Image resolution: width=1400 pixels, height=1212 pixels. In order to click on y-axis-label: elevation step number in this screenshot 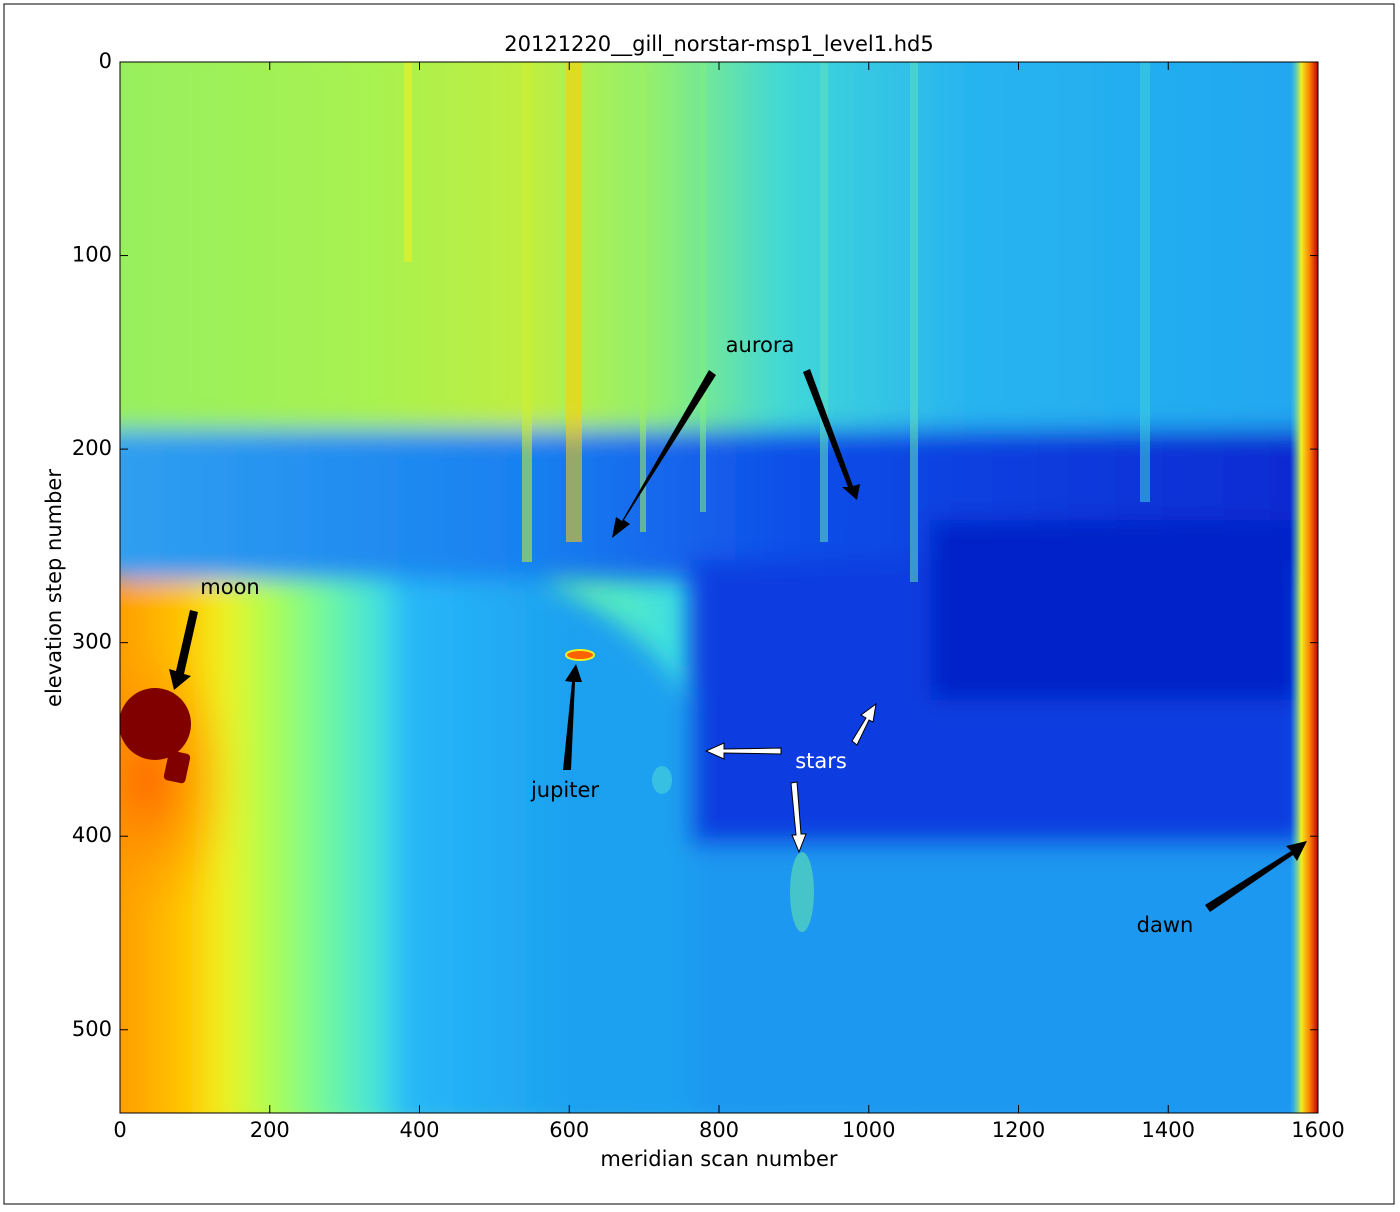, I will do `click(54, 588)`.